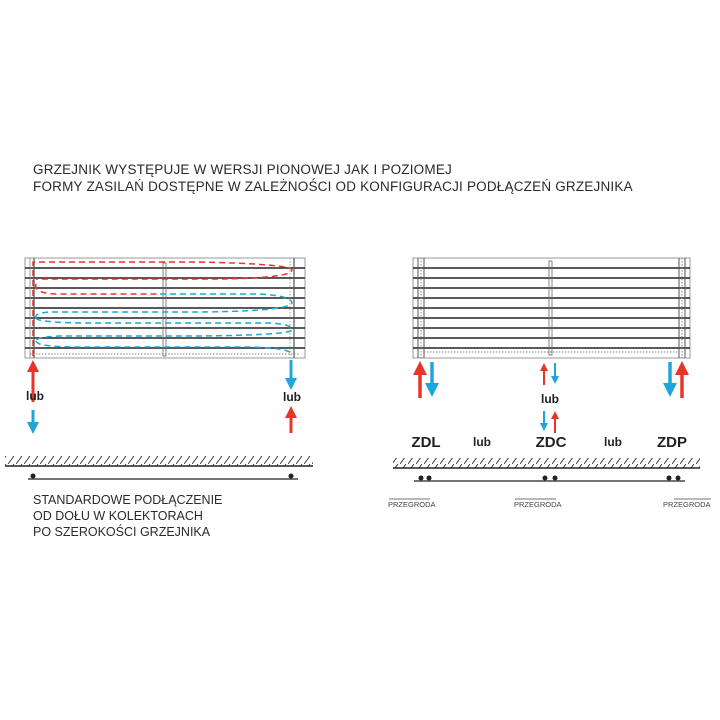  What do you see at coordinates (162, 308) in the screenshot?
I see `flow-path` at bounding box center [162, 308].